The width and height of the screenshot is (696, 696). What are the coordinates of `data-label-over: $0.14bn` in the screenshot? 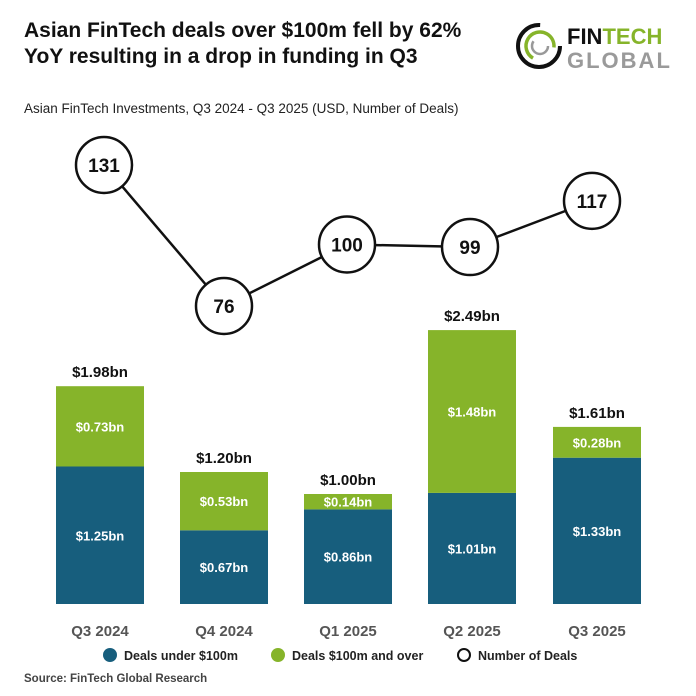 It's located at (348, 502).